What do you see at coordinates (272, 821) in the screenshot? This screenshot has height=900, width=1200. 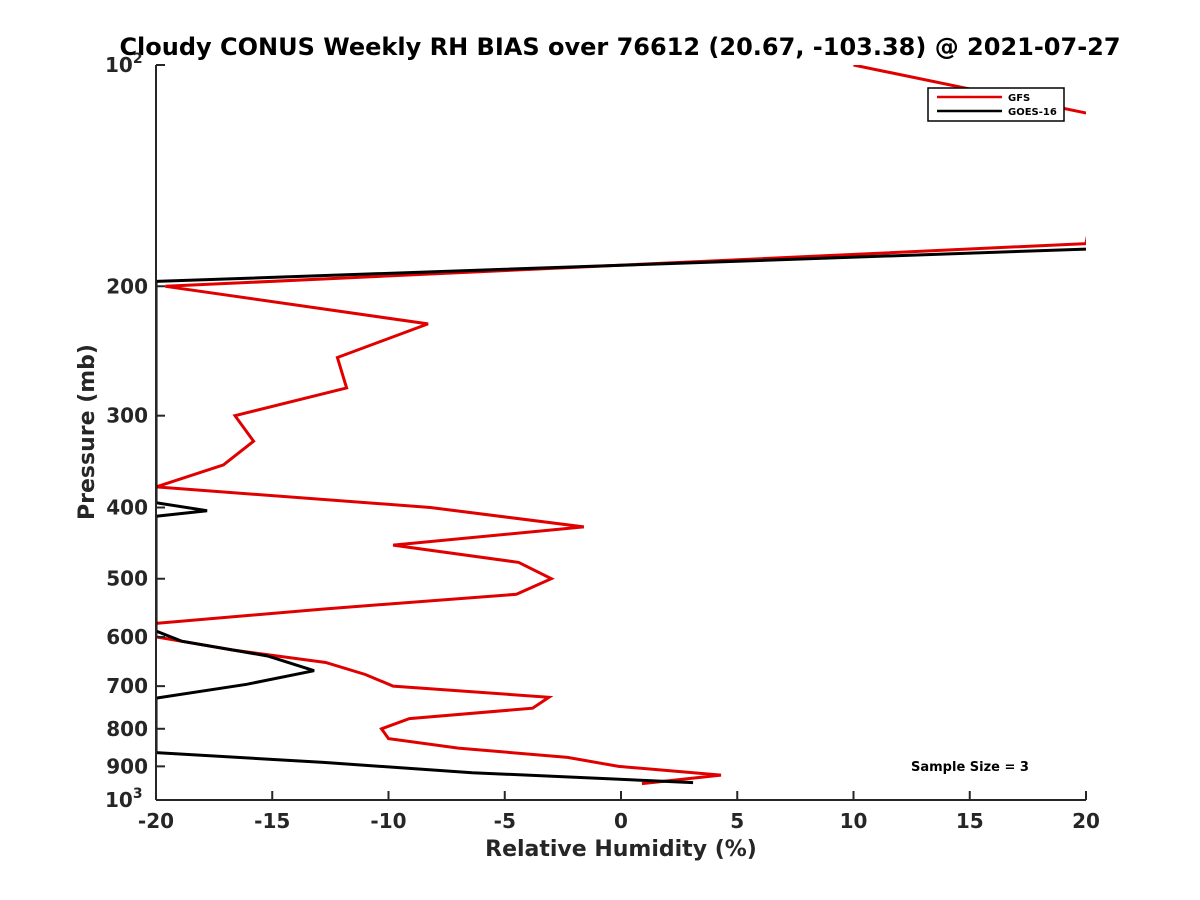 I see `x-tick-label: -15` at bounding box center [272, 821].